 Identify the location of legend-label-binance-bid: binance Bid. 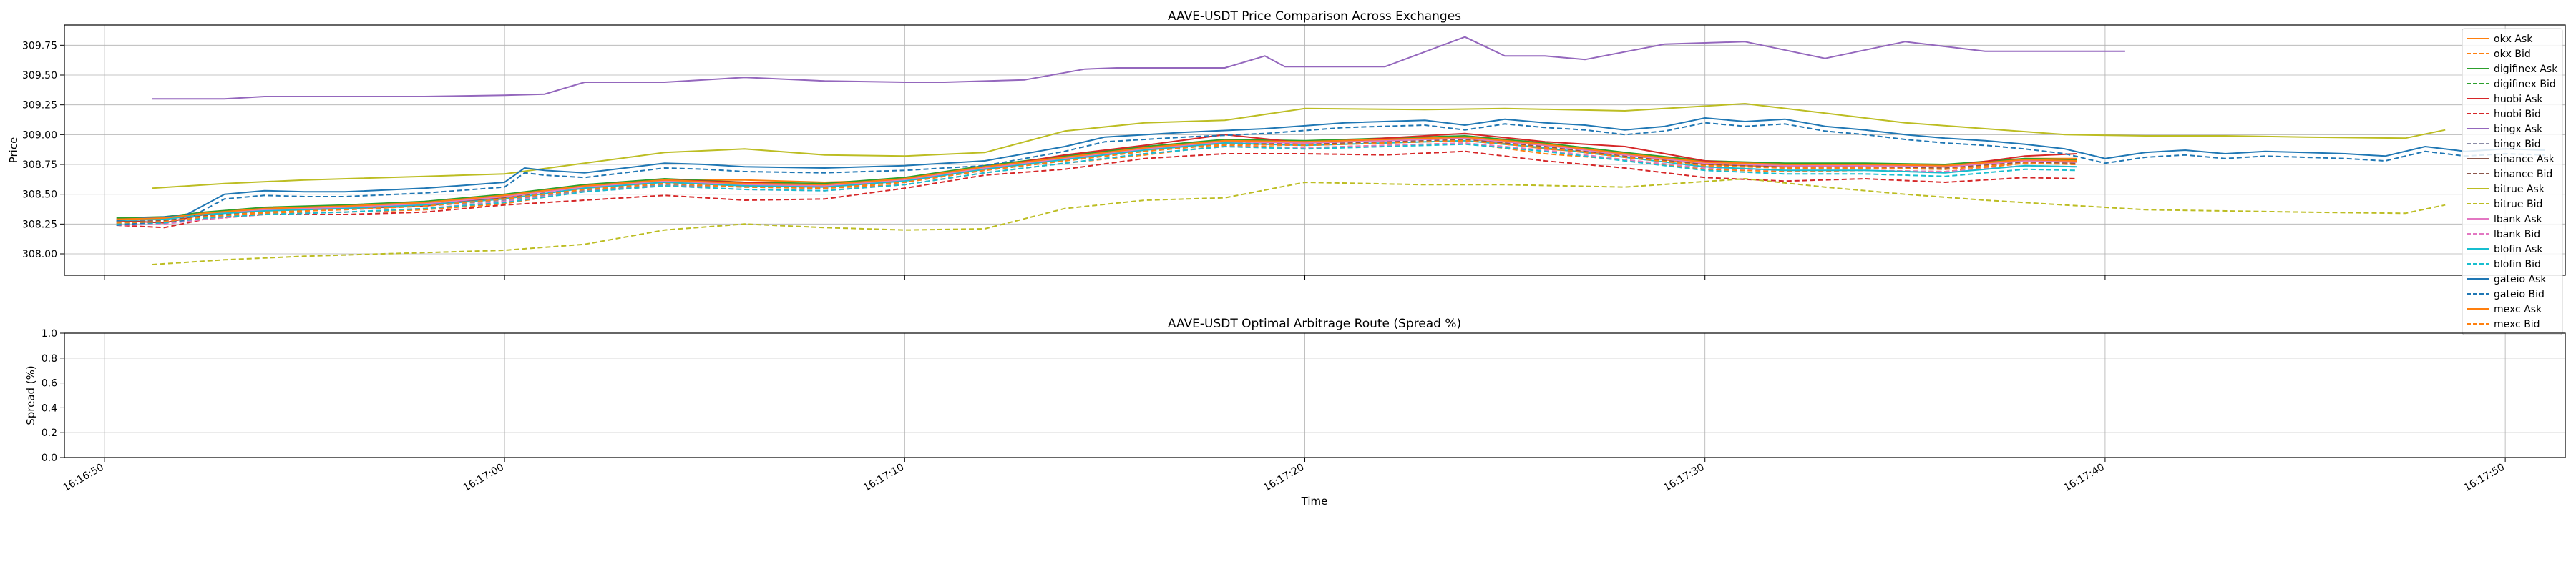
(2523, 174).